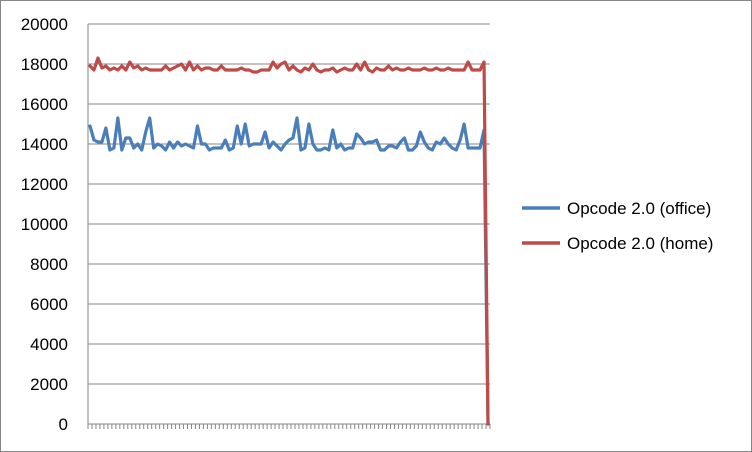  What do you see at coordinates (49, 344) in the screenshot?
I see `y-tick-label: 4000` at bounding box center [49, 344].